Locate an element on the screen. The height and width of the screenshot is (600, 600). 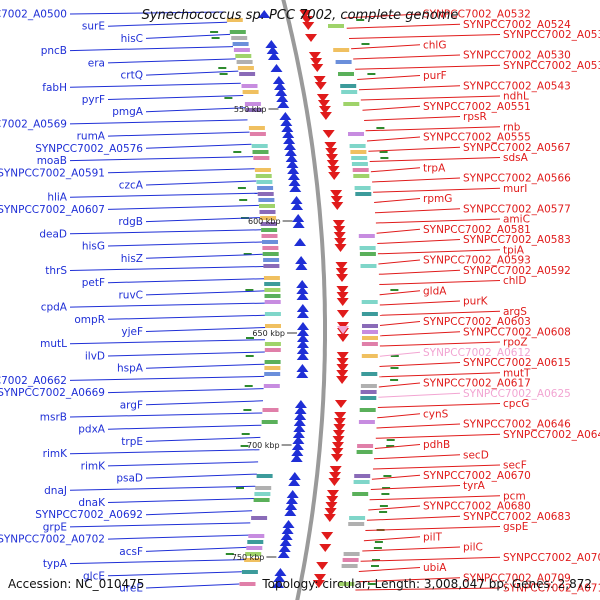
gene-label-minus: msrB is located at coordinates (53, 418).